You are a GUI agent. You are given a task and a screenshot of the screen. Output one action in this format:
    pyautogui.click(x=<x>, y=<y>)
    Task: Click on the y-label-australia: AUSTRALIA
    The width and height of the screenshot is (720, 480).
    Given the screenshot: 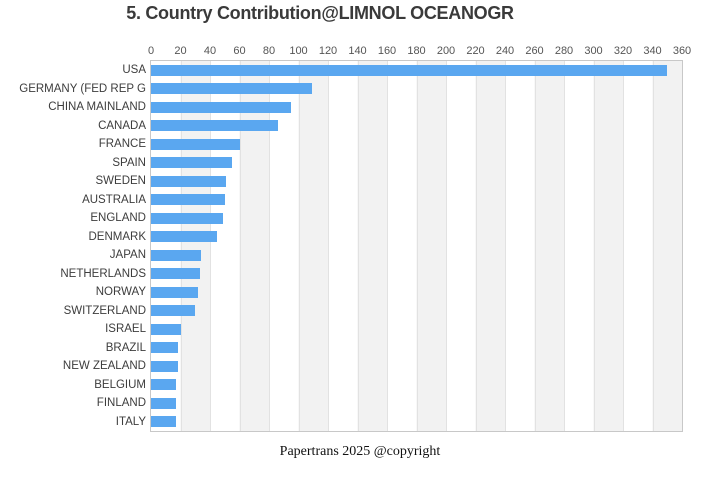 What is the action you would take?
    pyautogui.click(x=114, y=199)
    